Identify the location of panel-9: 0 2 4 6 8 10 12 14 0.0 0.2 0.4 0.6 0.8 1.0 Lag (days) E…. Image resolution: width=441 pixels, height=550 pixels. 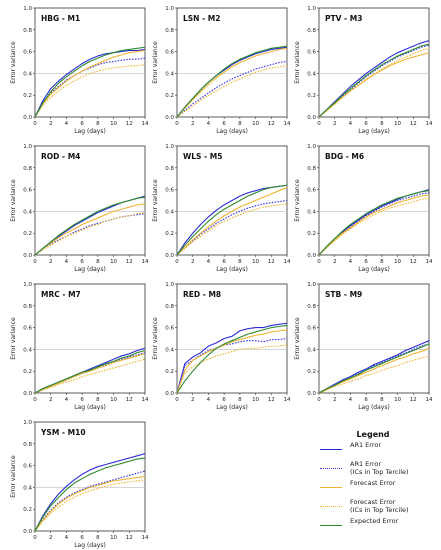
(363, 346).